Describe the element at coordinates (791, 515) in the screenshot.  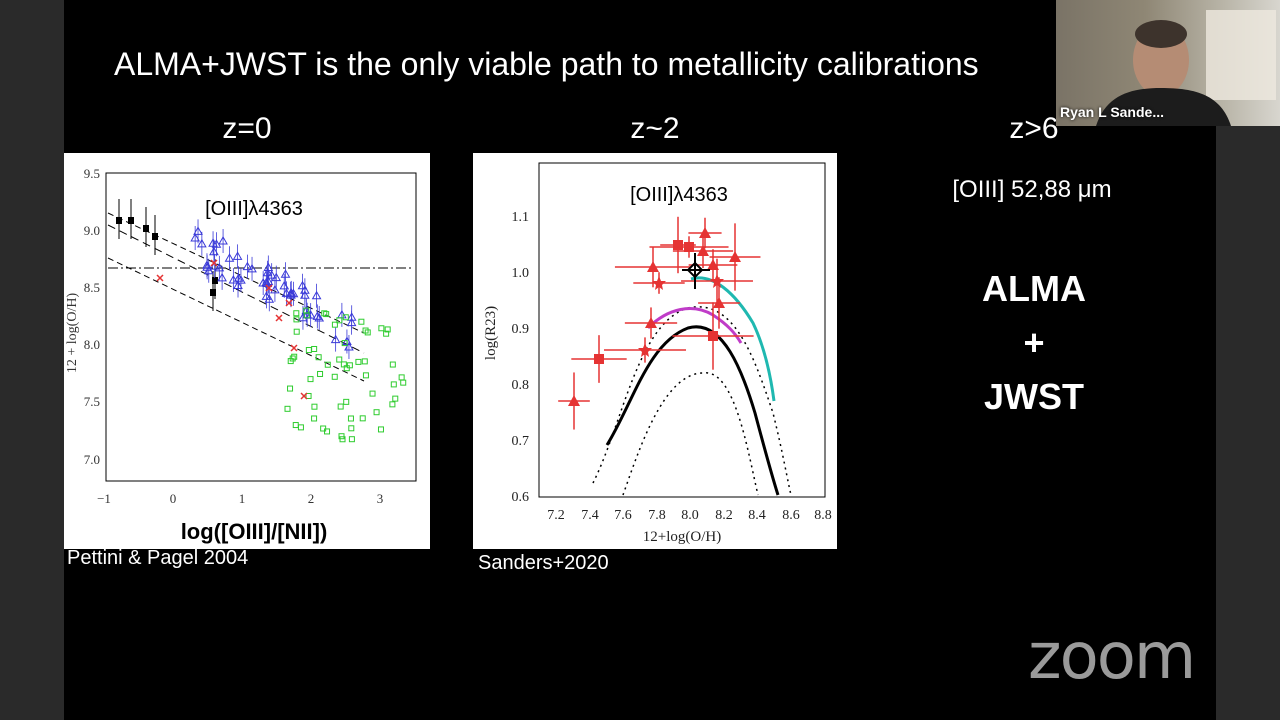
I see `x-tick-label: 8.6` at that location.